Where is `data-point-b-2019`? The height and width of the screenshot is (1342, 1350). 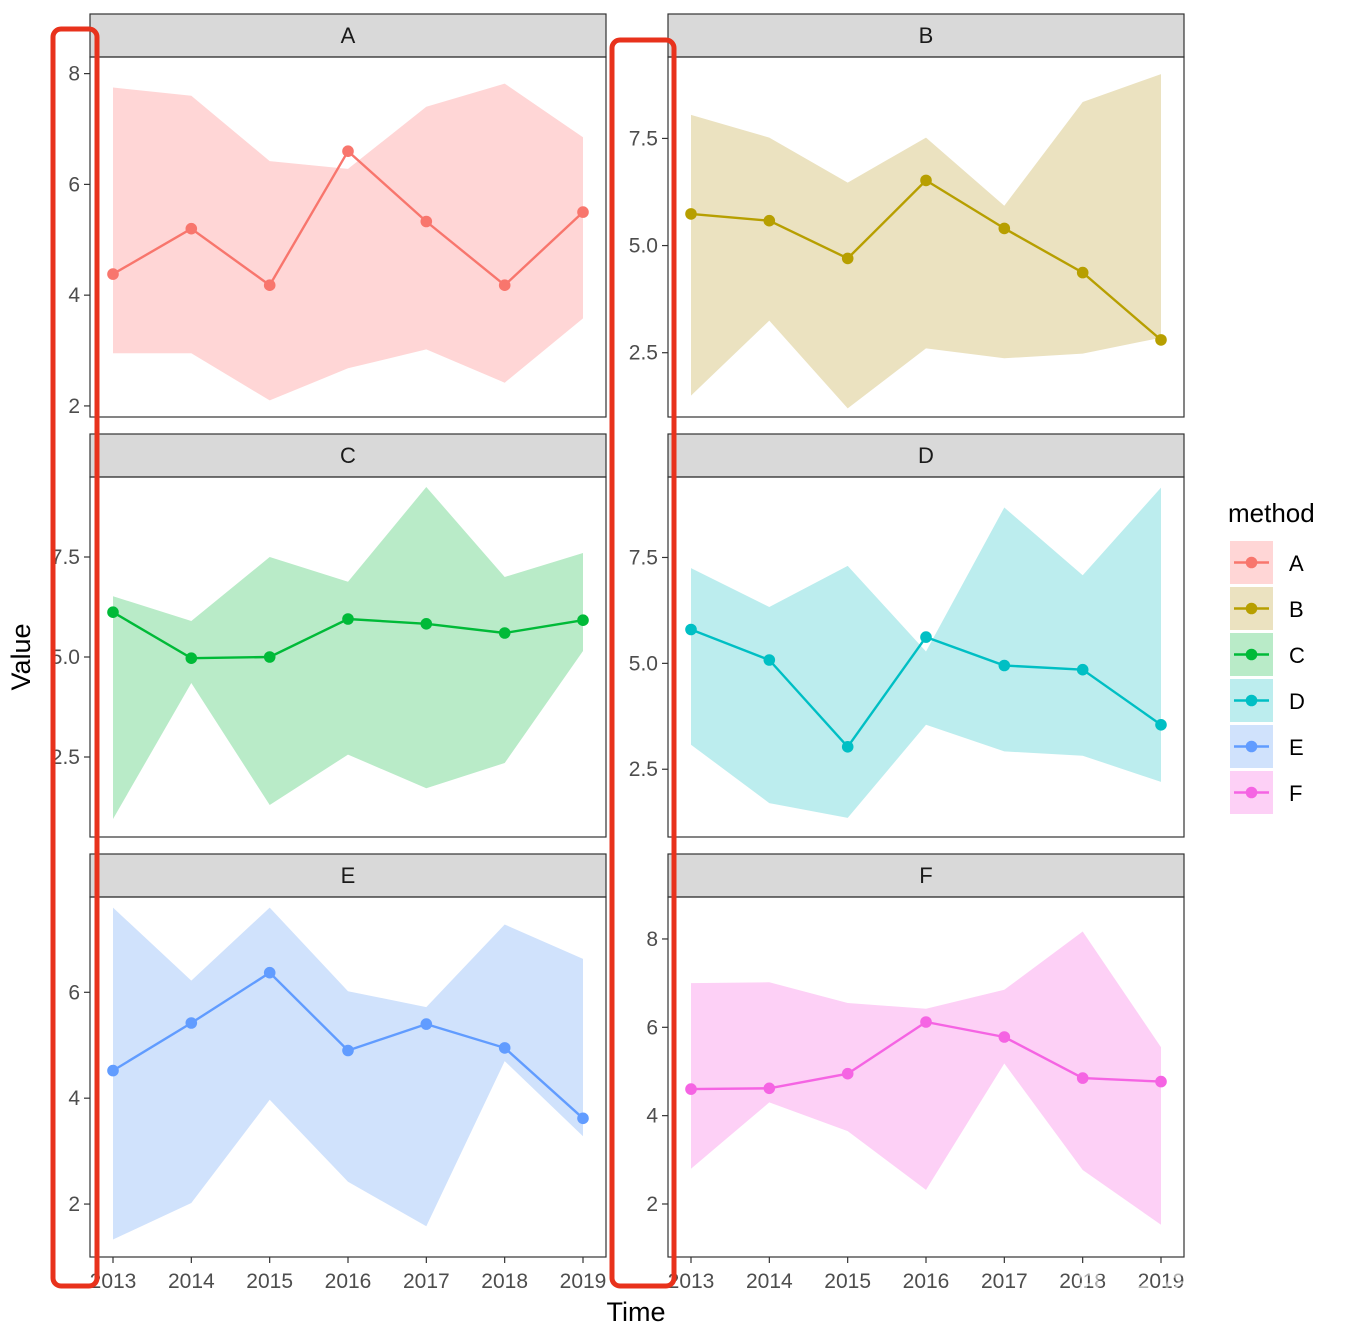
data-point-b-2019 is located at coordinates (1161, 340).